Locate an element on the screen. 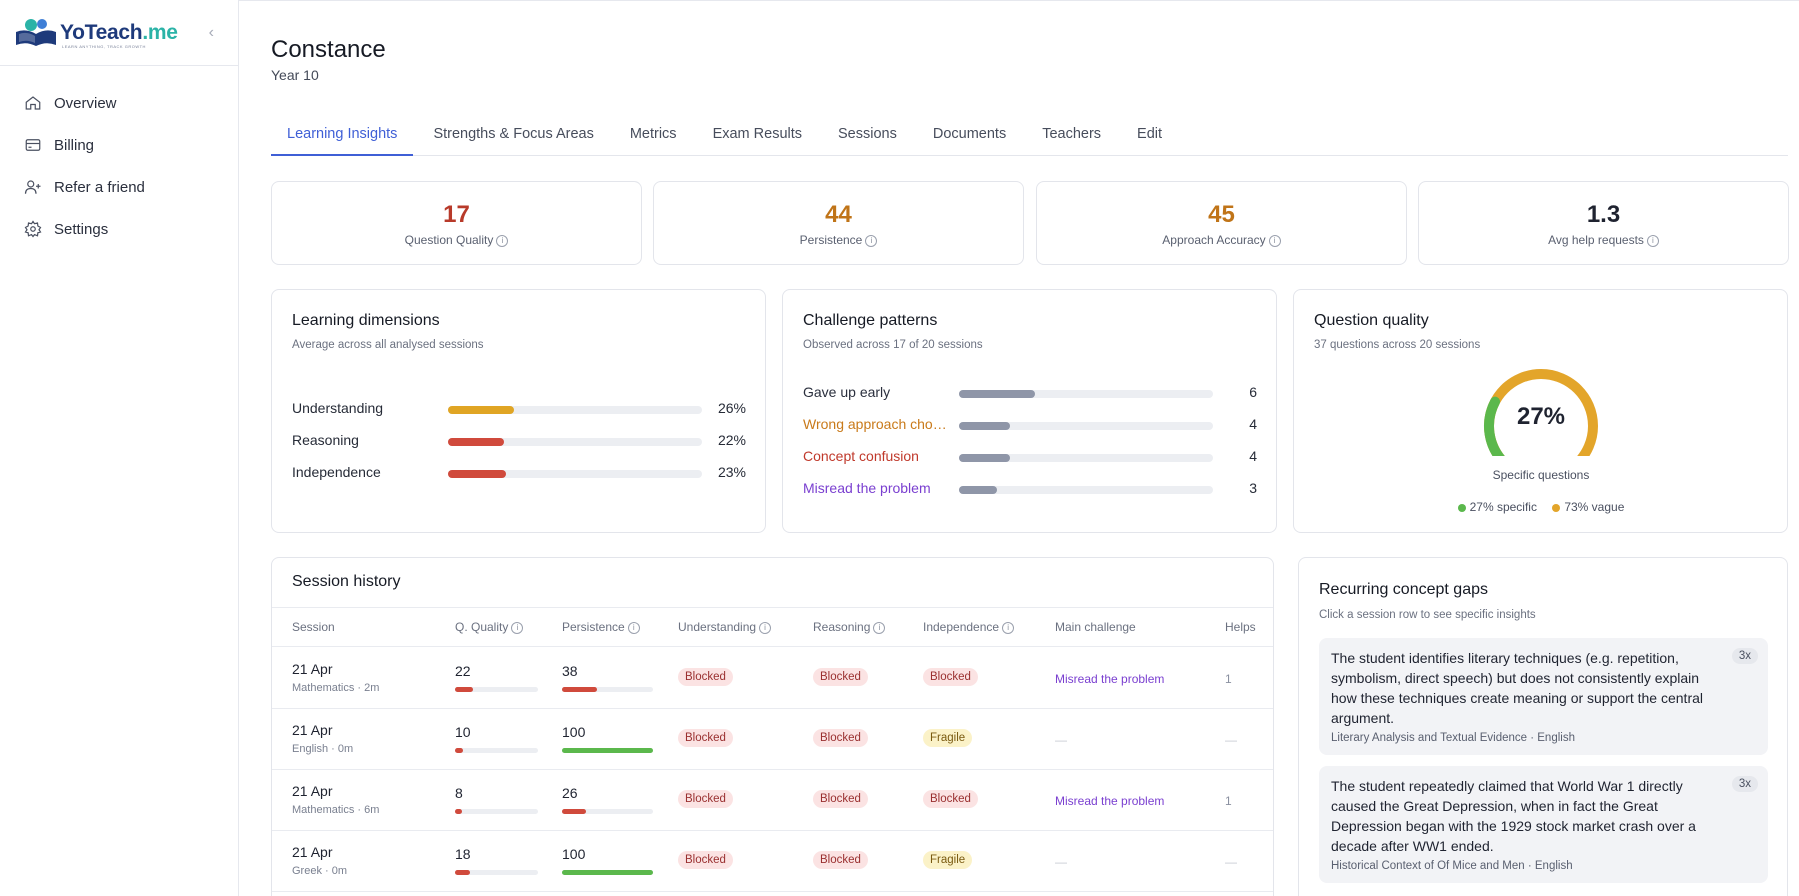 This screenshot has height=896, width=1799. sidebar-item-overview: Overview is located at coordinates (119, 103).